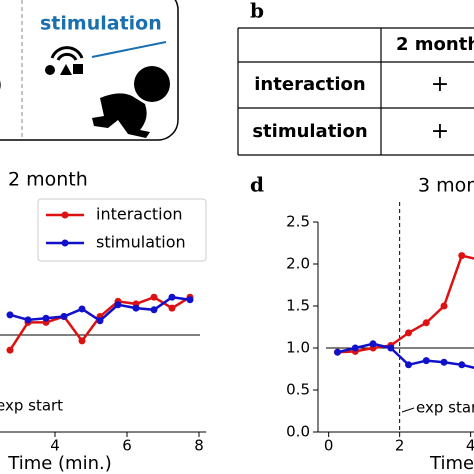  I want to click on table-header: 2 month, so click(435, 44).